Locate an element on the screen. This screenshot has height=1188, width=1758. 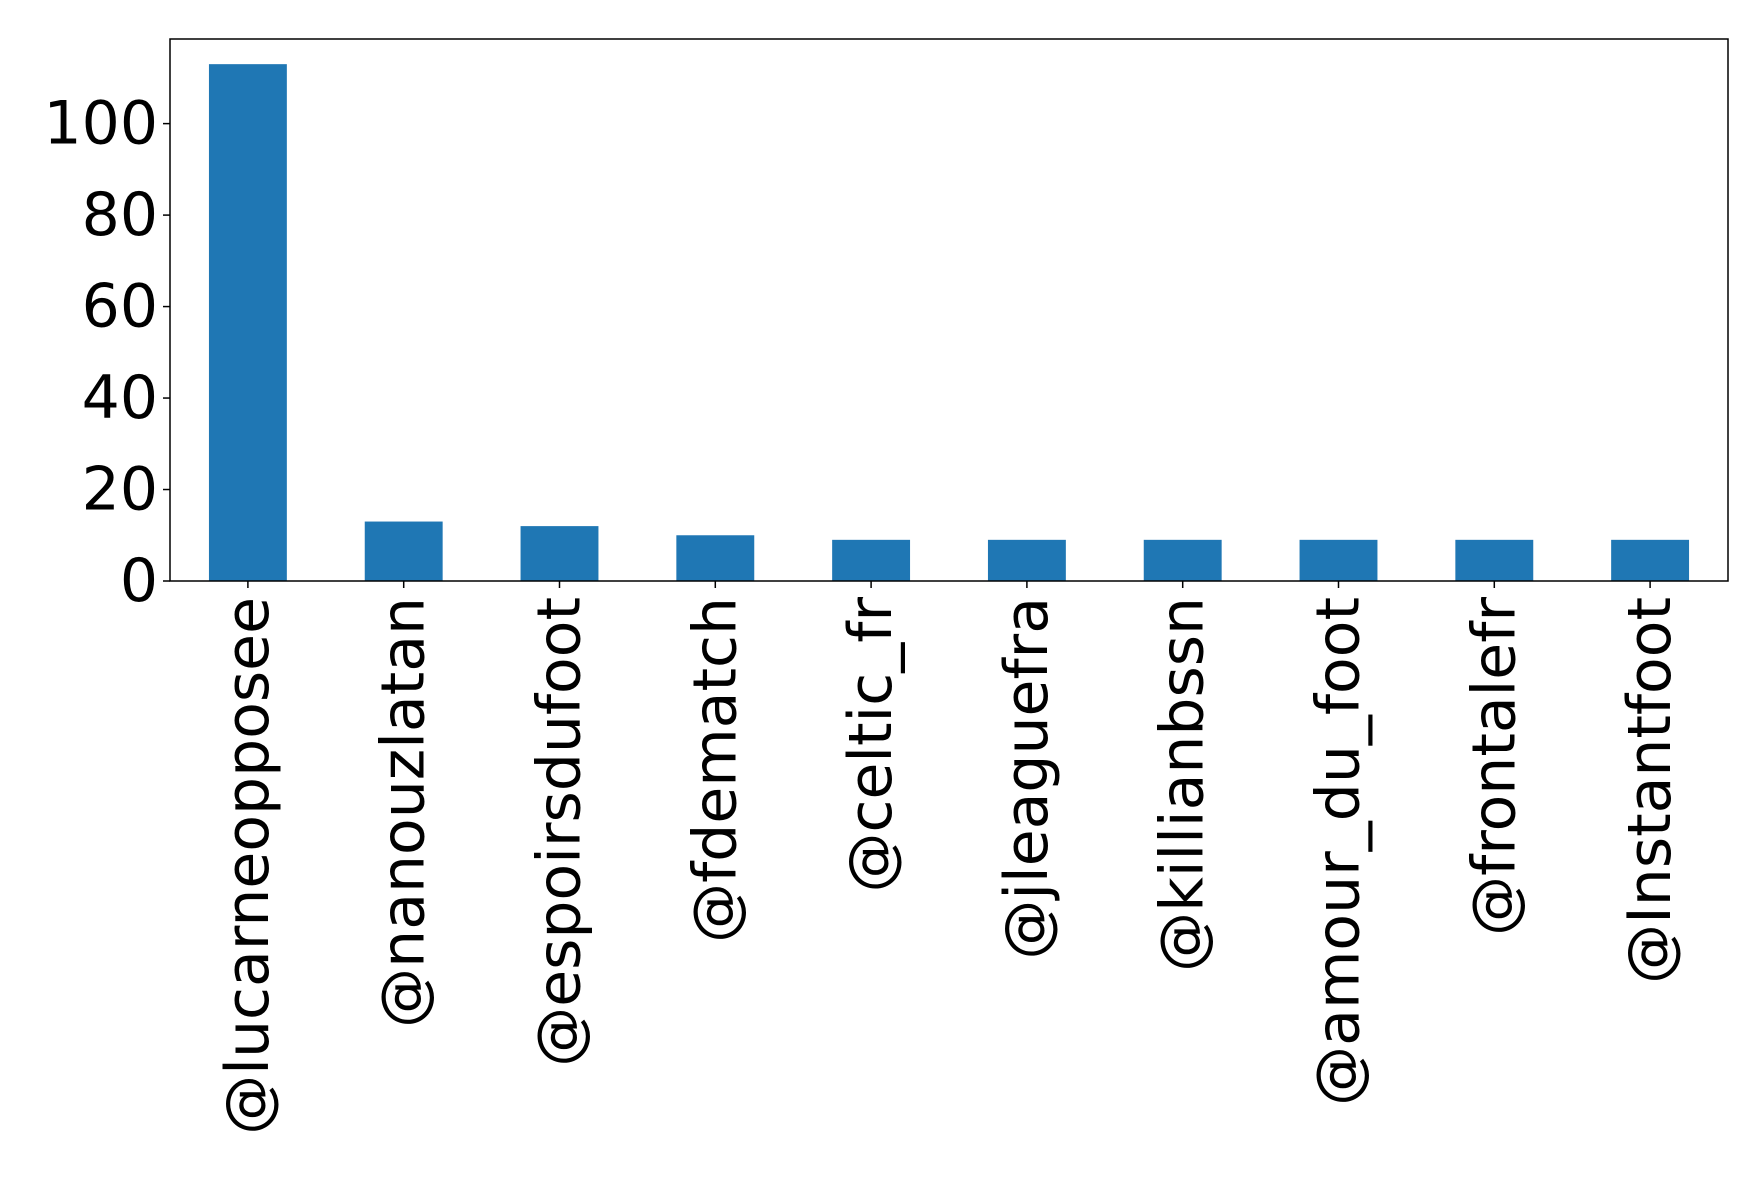
x-tick-label: @jleaguefra is located at coordinates (1027, 778).